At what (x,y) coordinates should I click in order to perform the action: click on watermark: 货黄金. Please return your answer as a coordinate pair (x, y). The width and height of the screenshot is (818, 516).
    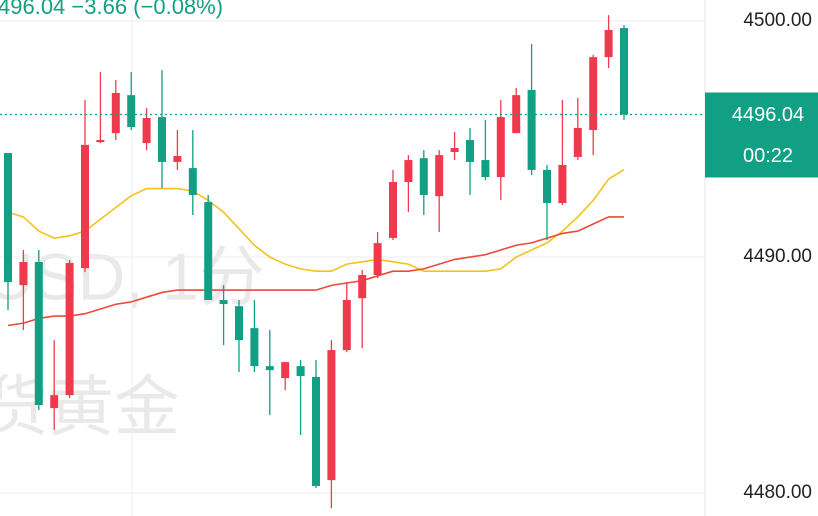
    Looking at the image, I should click on (90, 406).